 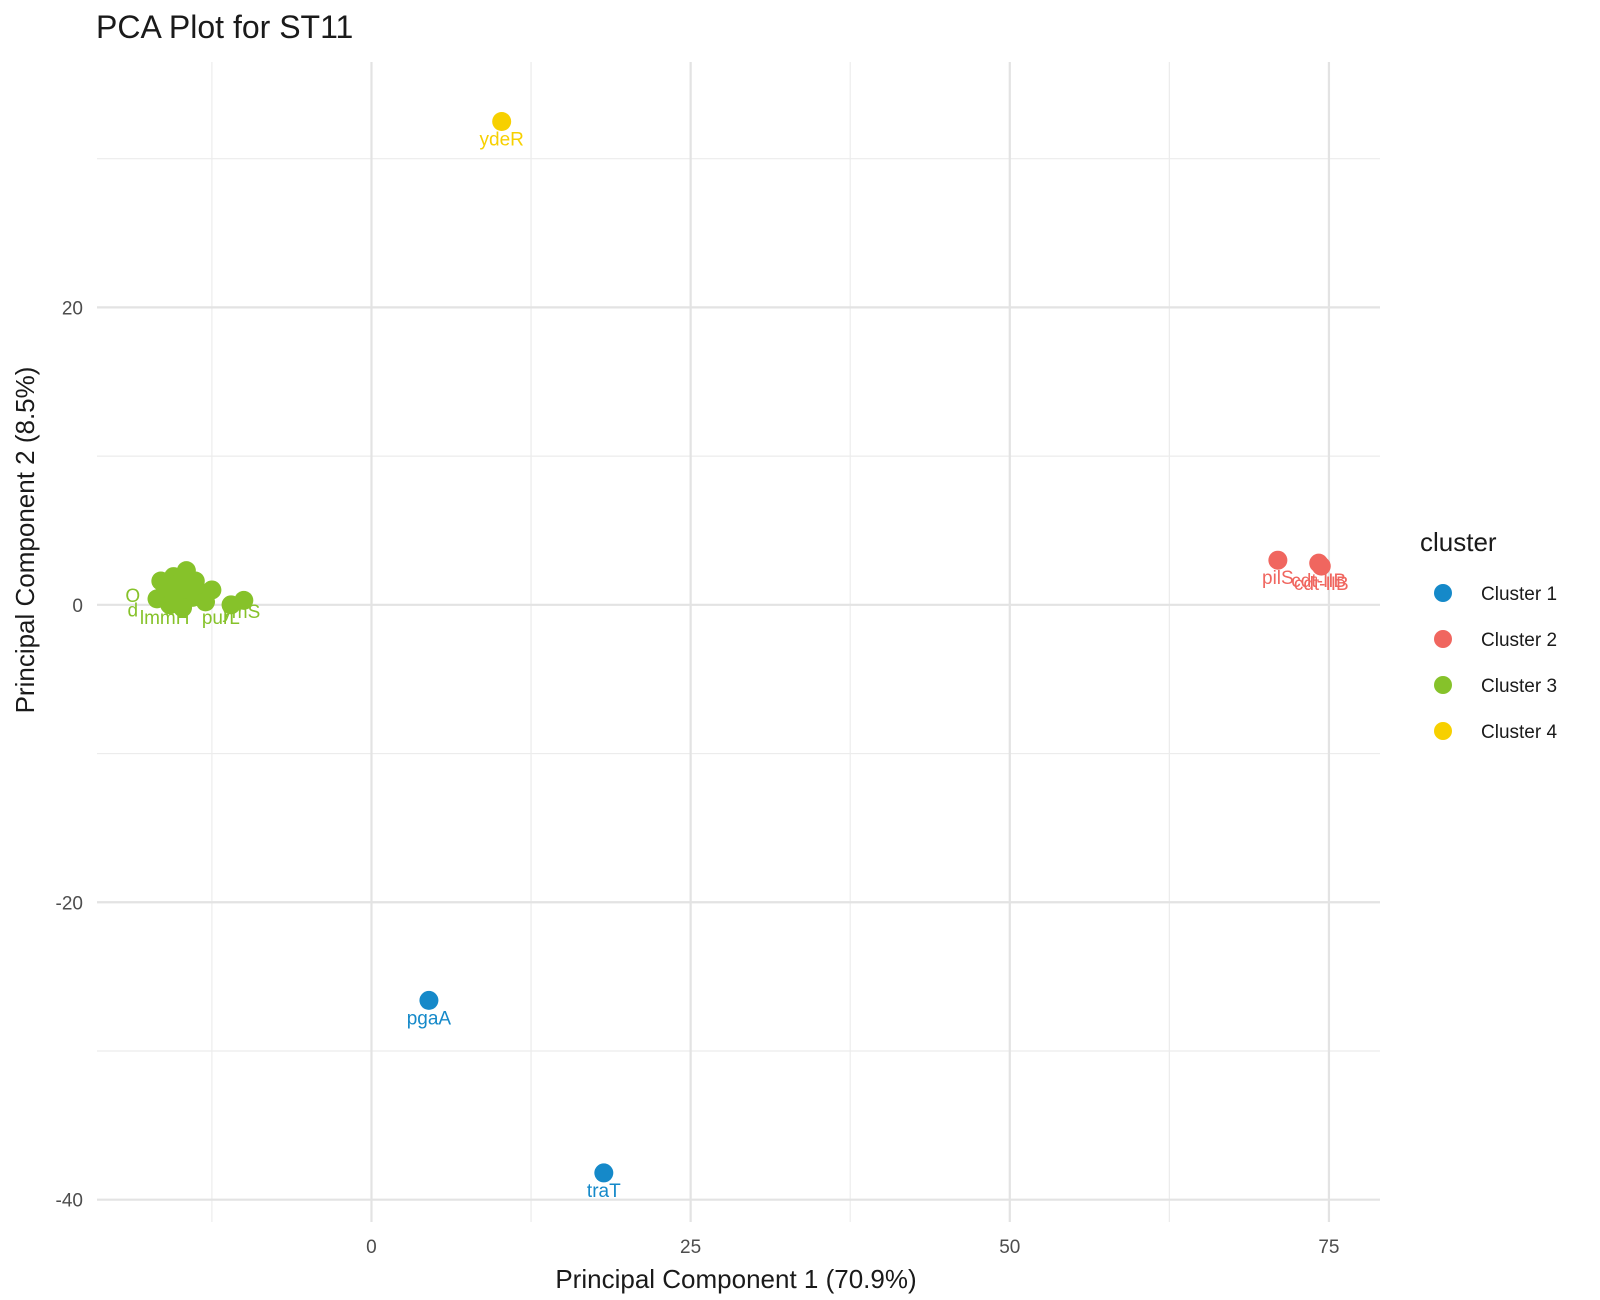 What do you see at coordinates (72, 308) in the screenshot?
I see `y-tick-label: 20` at bounding box center [72, 308].